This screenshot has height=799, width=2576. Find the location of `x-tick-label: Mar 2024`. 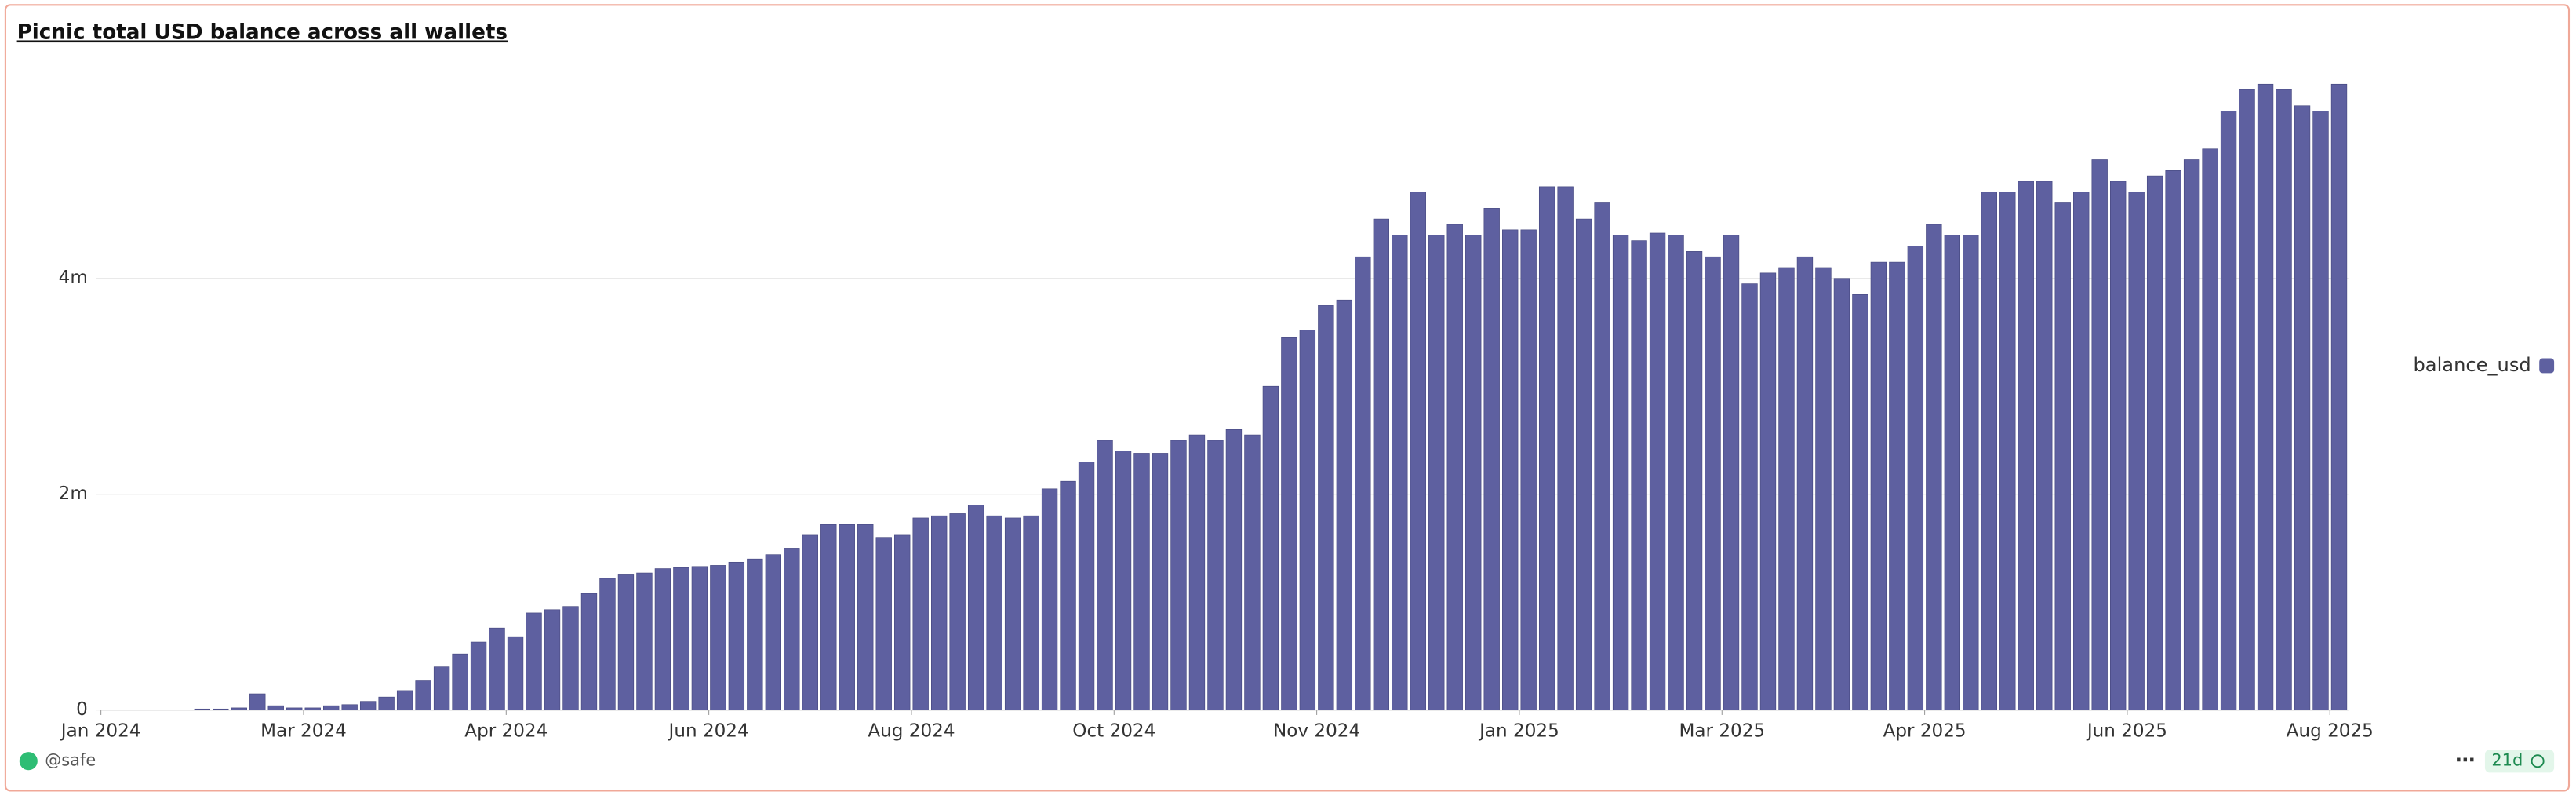

x-tick-label: Mar 2024 is located at coordinates (303, 731).